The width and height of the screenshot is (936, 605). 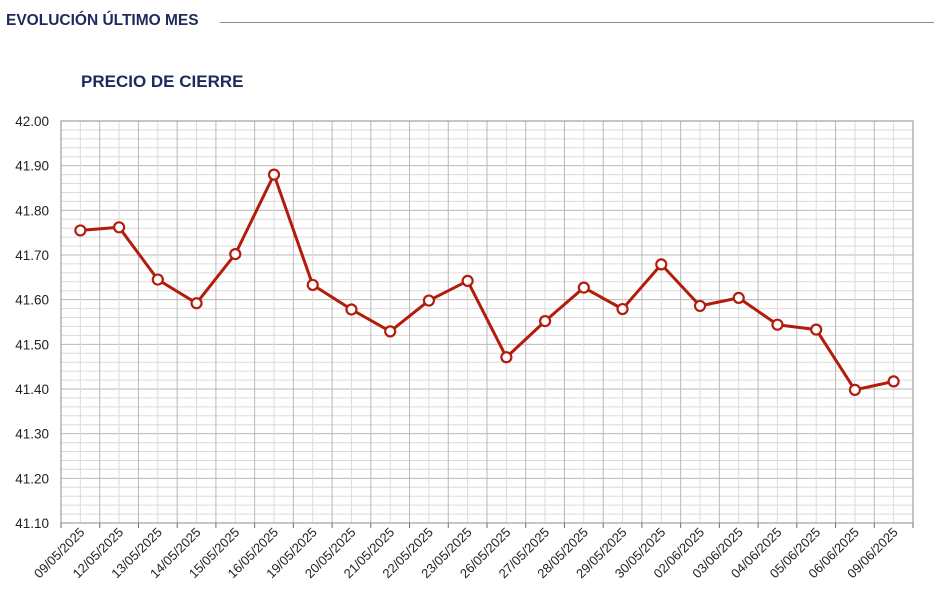 I want to click on y-tick-label: 42.00, so click(x=32, y=121).